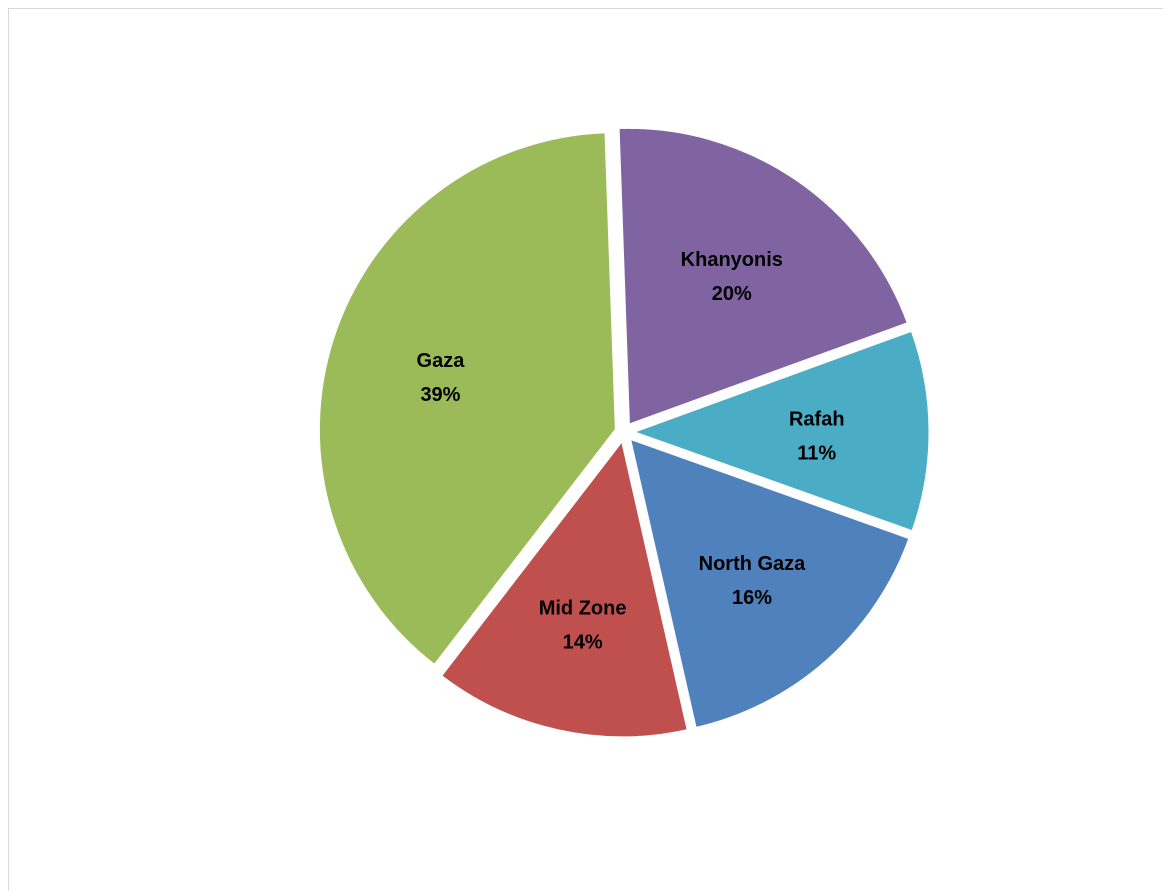  What do you see at coordinates (817, 436) in the screenshot?
I see `data-label-rafah: Rafah 11%` at bounding box center [817, 436].